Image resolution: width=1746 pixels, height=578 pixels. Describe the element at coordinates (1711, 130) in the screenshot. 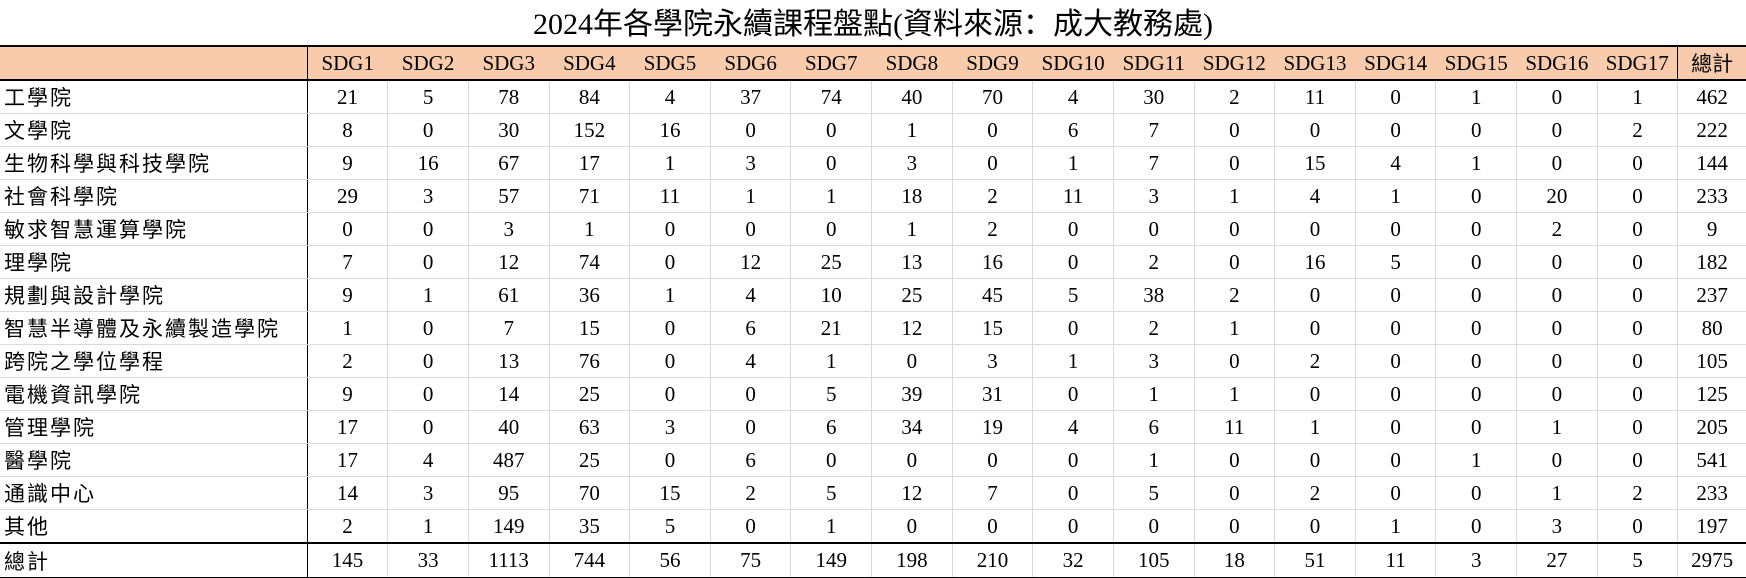

I see `row-total-cell: 222` at that location.